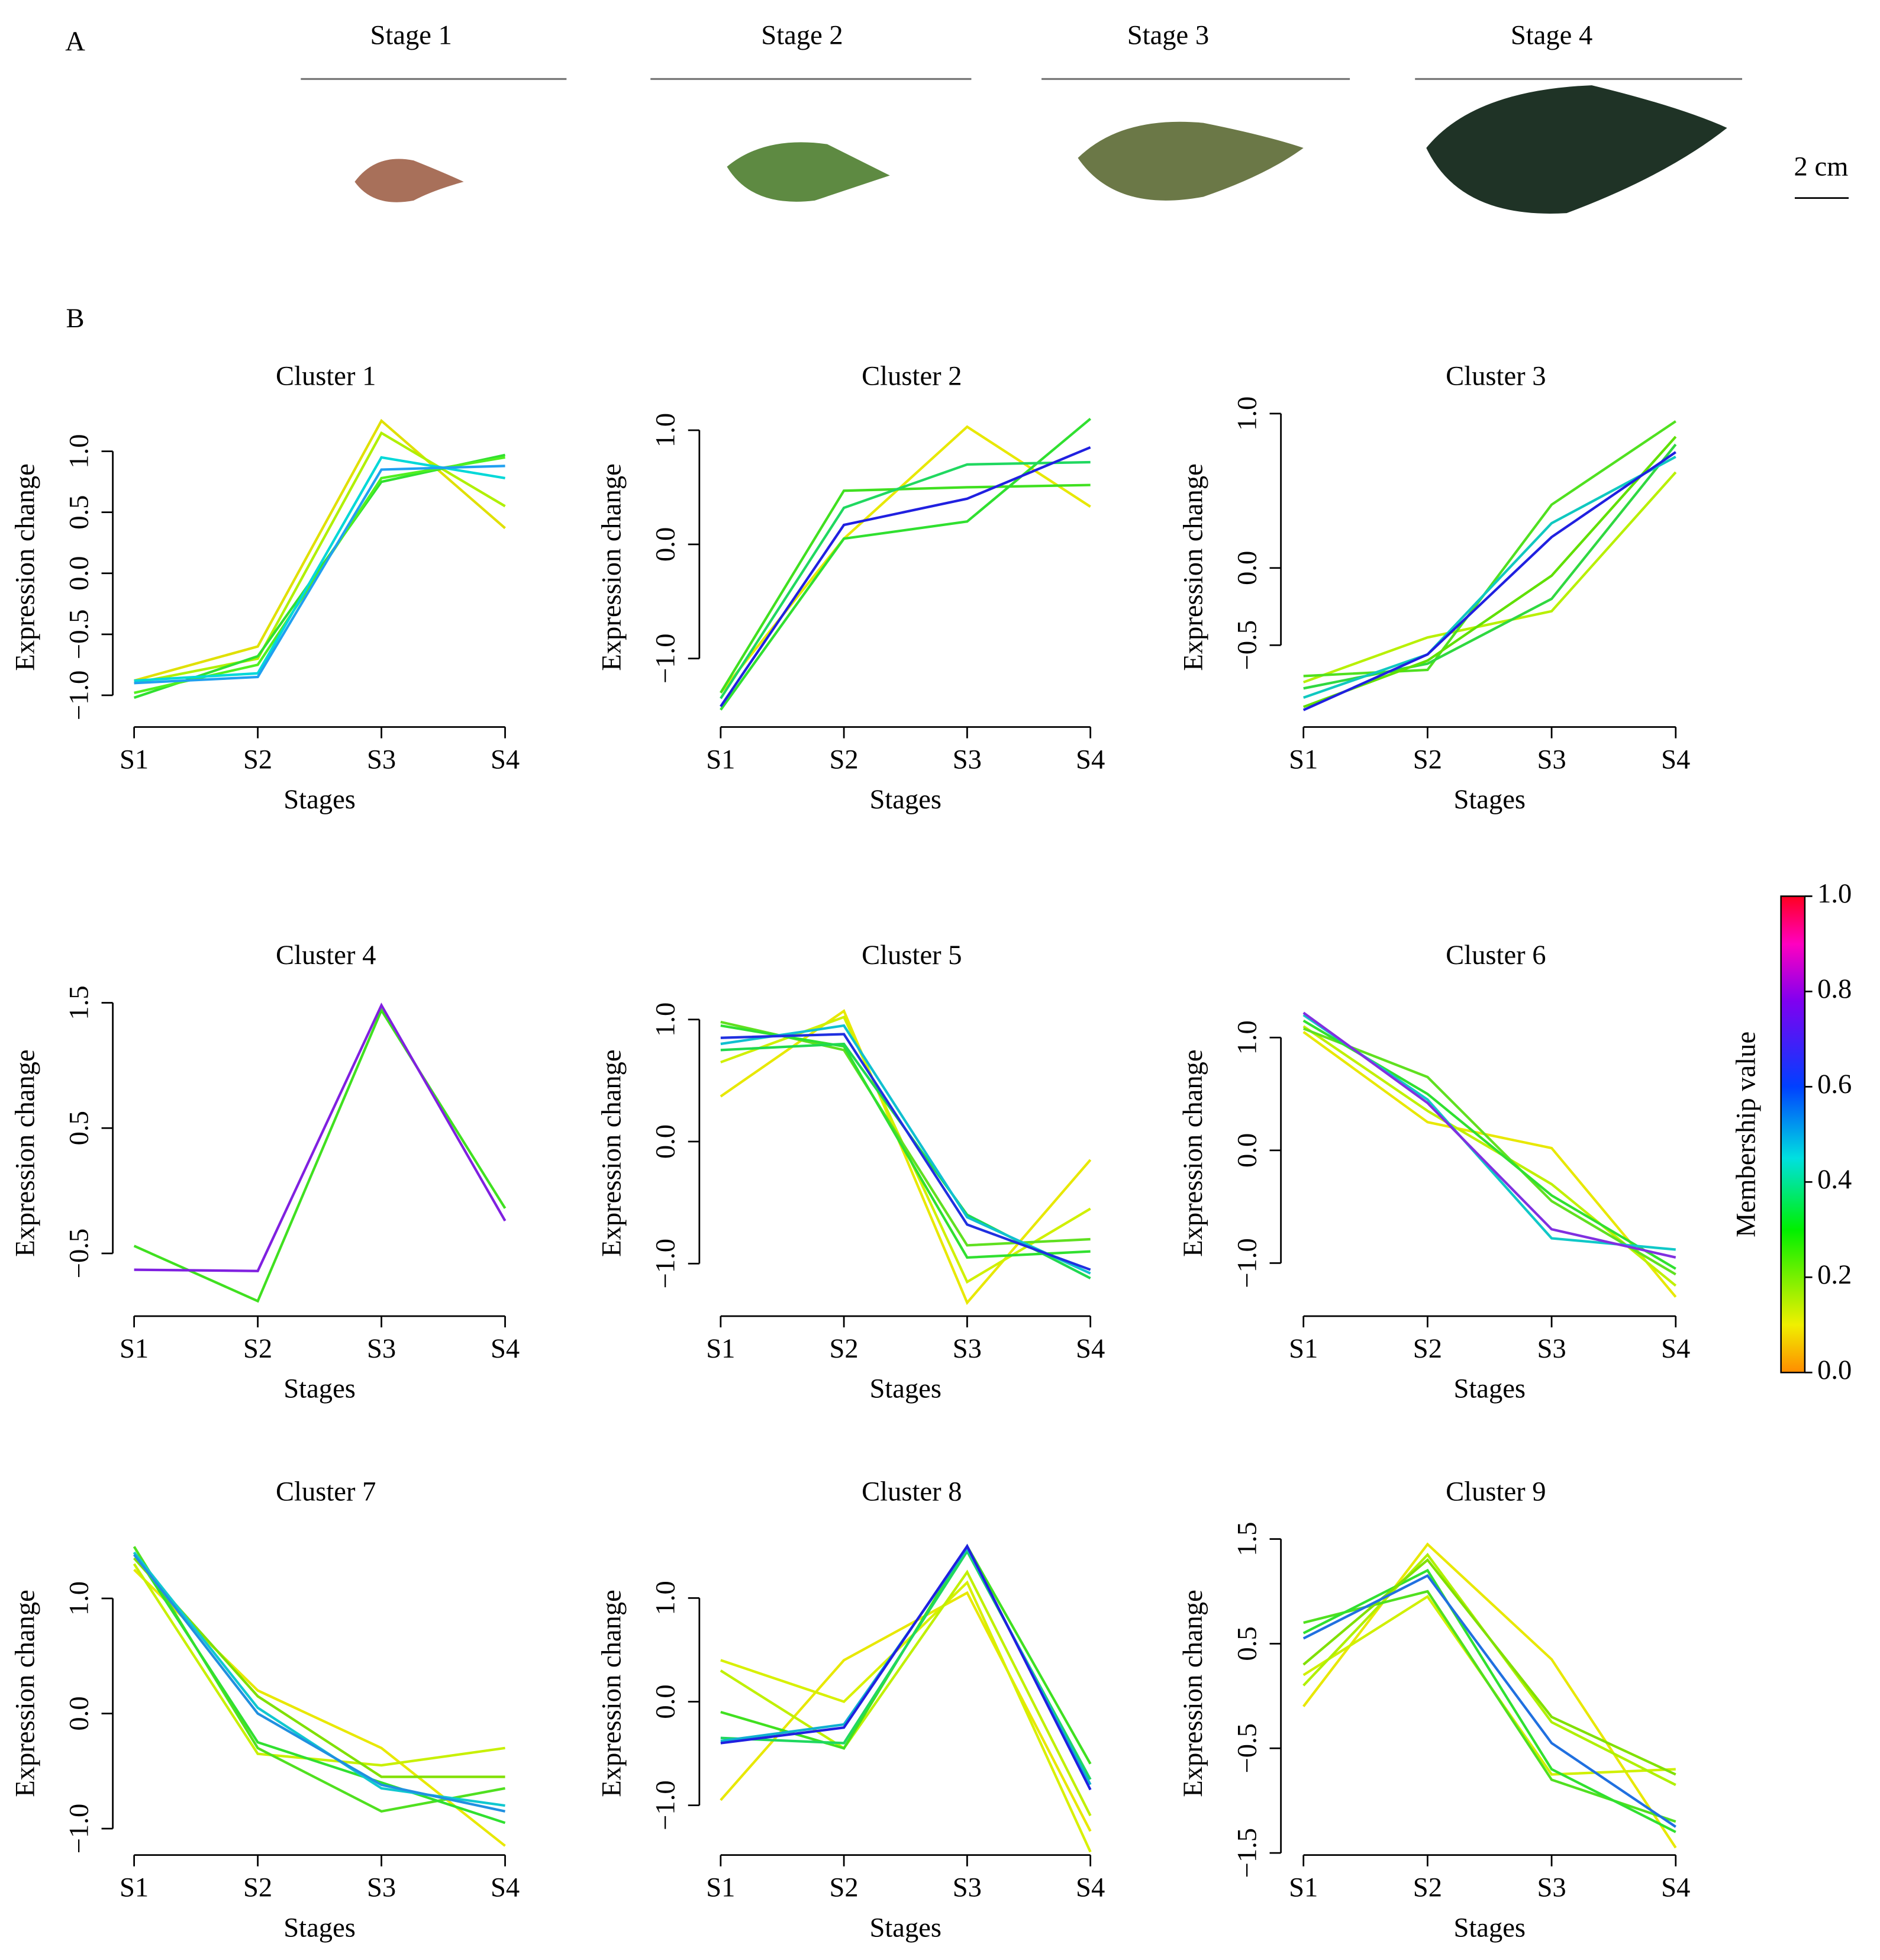 The image size is (1880, 1960). What do you see at coordinates (912, 955) in the screenshot?
I see `chart-title: Cluster 5` at bounding box center [912, 955].